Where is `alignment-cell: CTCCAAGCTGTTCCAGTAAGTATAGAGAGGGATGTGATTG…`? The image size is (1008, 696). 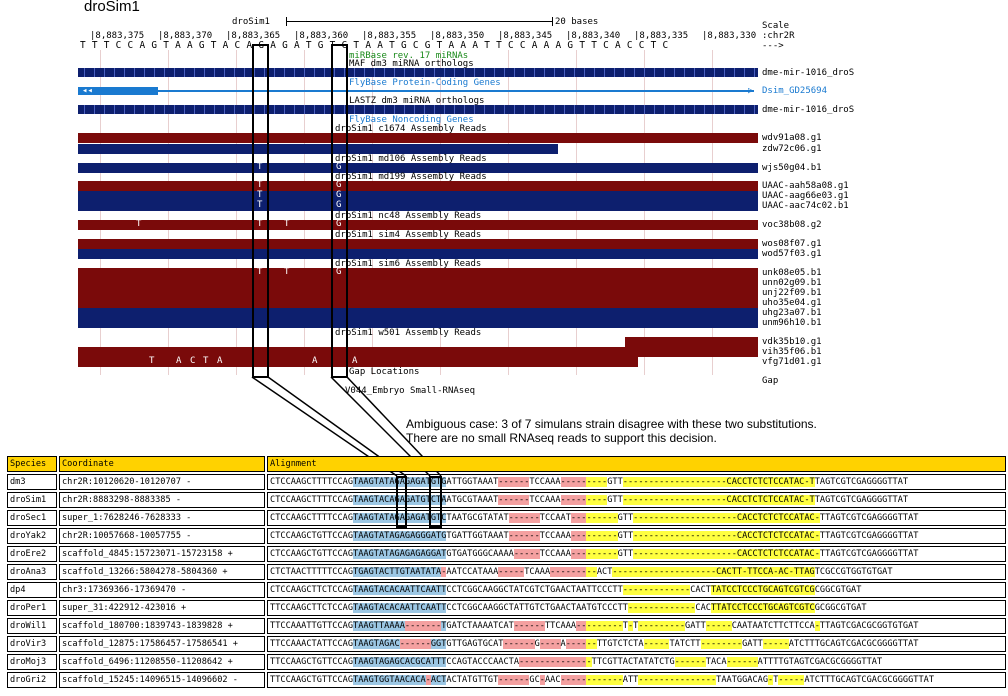 alignment-cell: CTCCAAGCTGTTCCAGTAAGTATAGAGAGGGATGTGATTG… is located at coordinates (636, 536).